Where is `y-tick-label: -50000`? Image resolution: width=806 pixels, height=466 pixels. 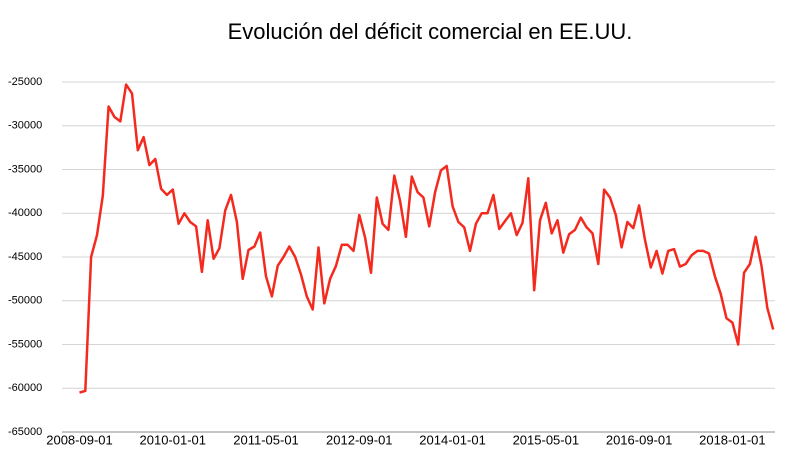
y-tick-label: -50000 is located at coordinates (25, 301).